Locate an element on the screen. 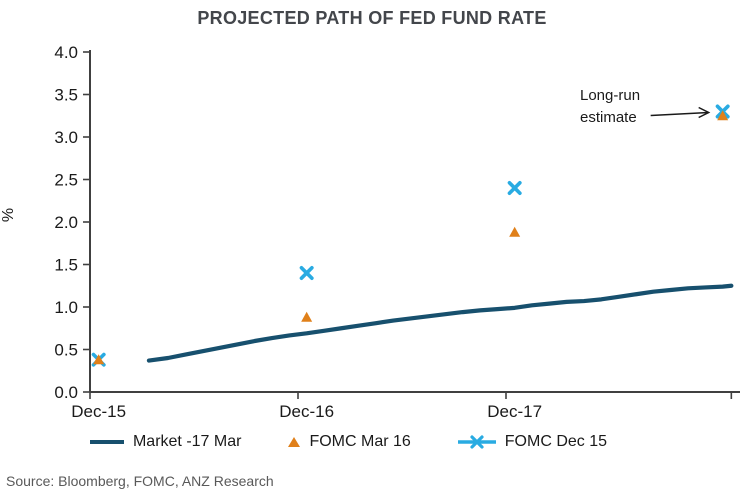 The height and width of the screenshot is (501, 744). y-tick-label: 0.5 is located at coordinates (66, 350).